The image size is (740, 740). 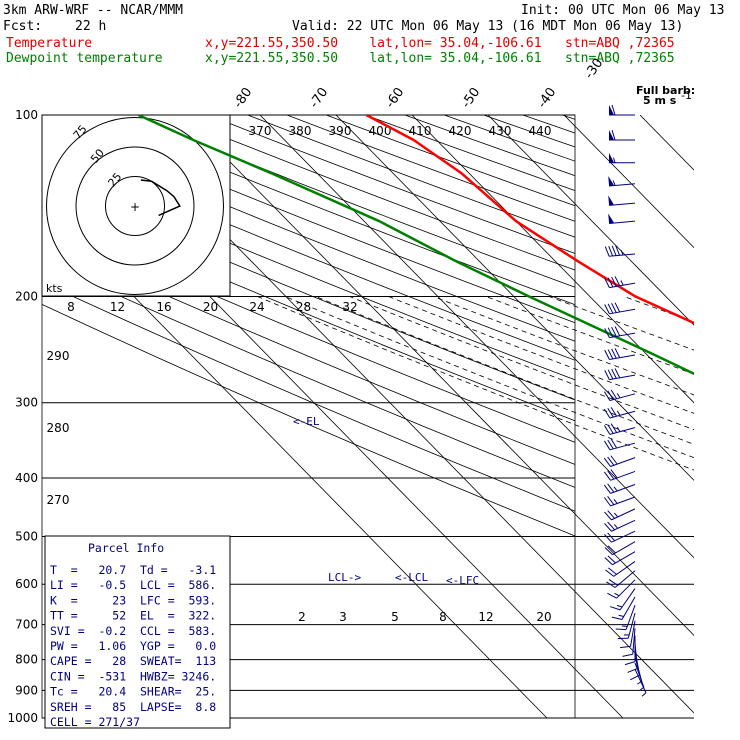 I want to click on lfc-marker: <-LFC, so click(x=462, y=580).